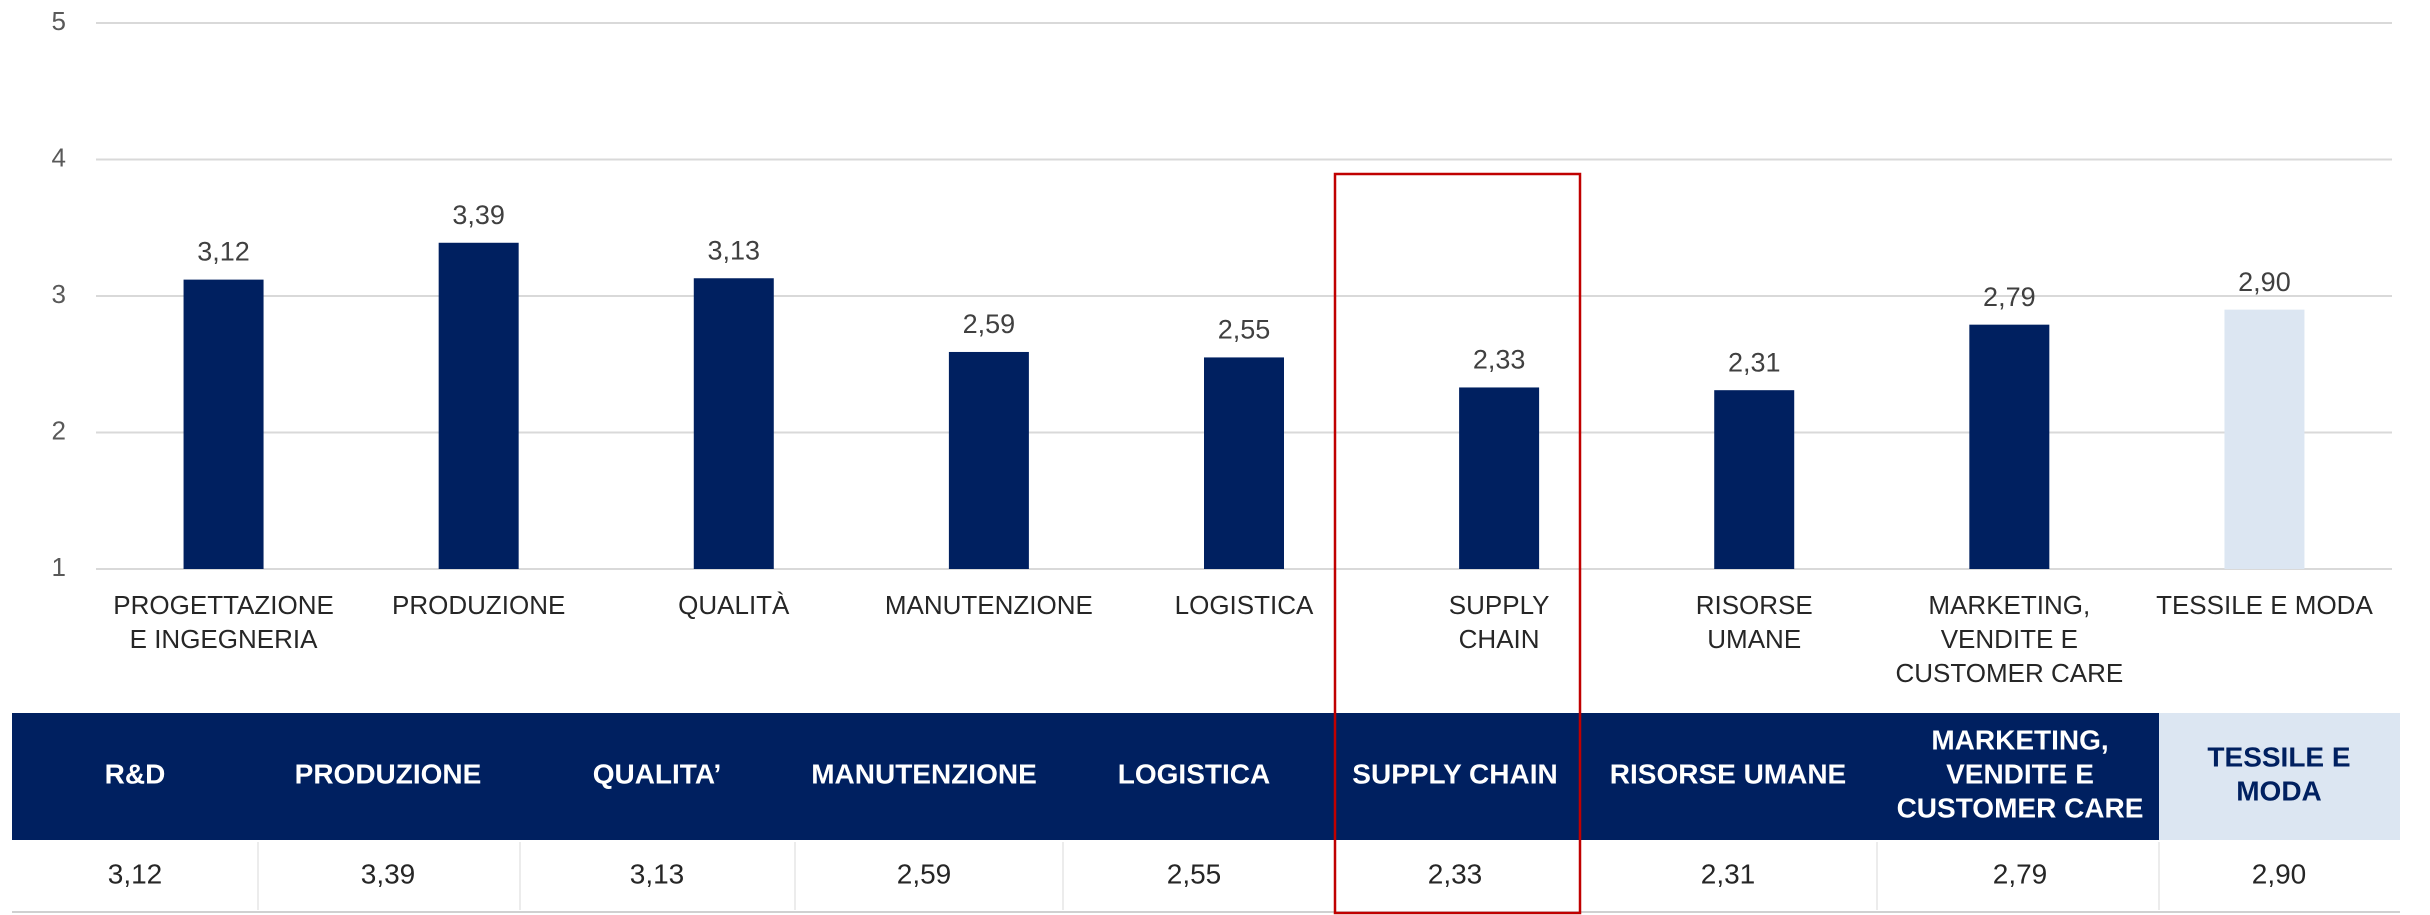 This screenshot has height=915, width=2430. What do you see at coordinates (223, 252) in the screenshot?
I see `data-label: 3,12` at bounding box center [223, 252].